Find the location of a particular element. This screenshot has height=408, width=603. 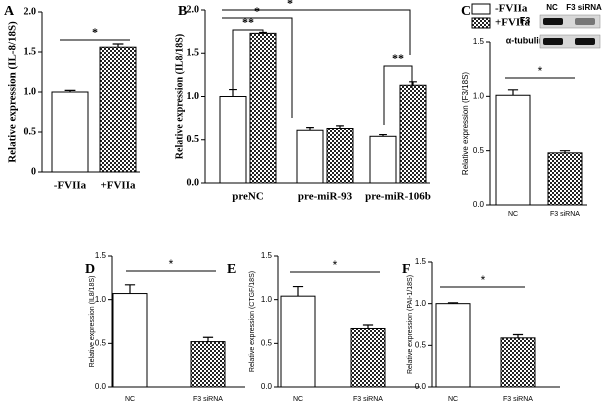

panel-letter: D is located at coordinates (90, 269).